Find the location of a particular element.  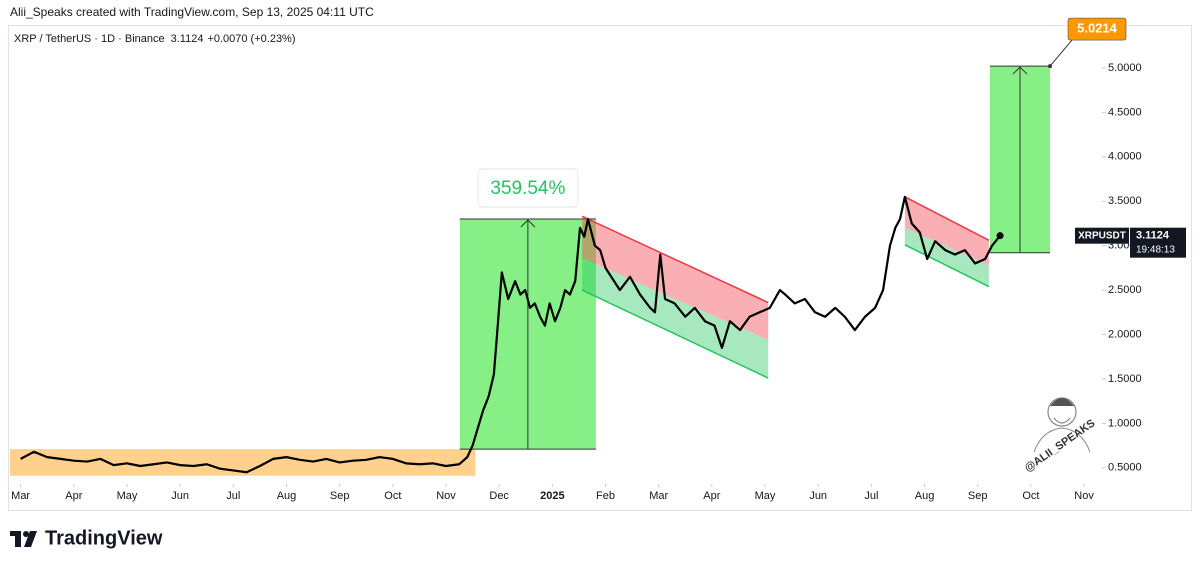

measure-label: 359.54% is located at coordinates (527, 188).